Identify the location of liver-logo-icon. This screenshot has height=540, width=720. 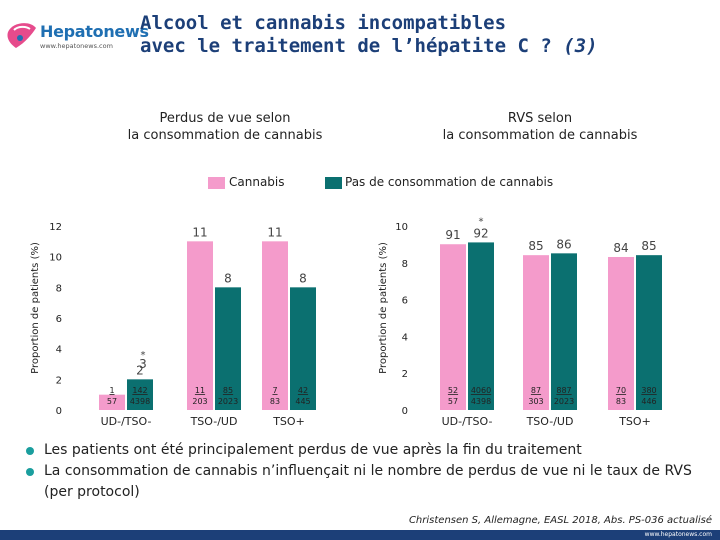
(22, 35).